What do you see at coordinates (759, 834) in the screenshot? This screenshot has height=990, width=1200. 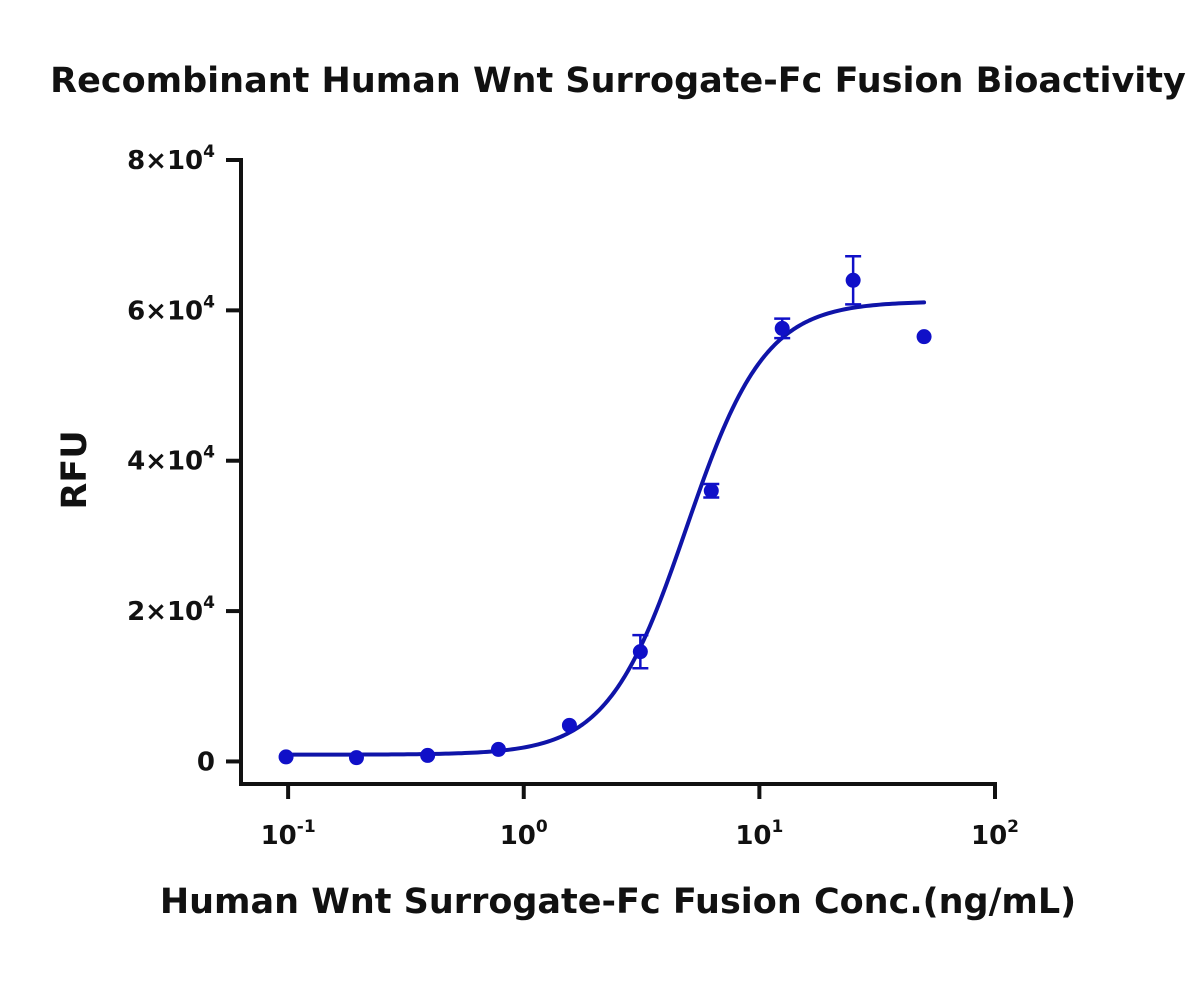 I see `x-tick-label: 101` at bounding box center [759, 834].